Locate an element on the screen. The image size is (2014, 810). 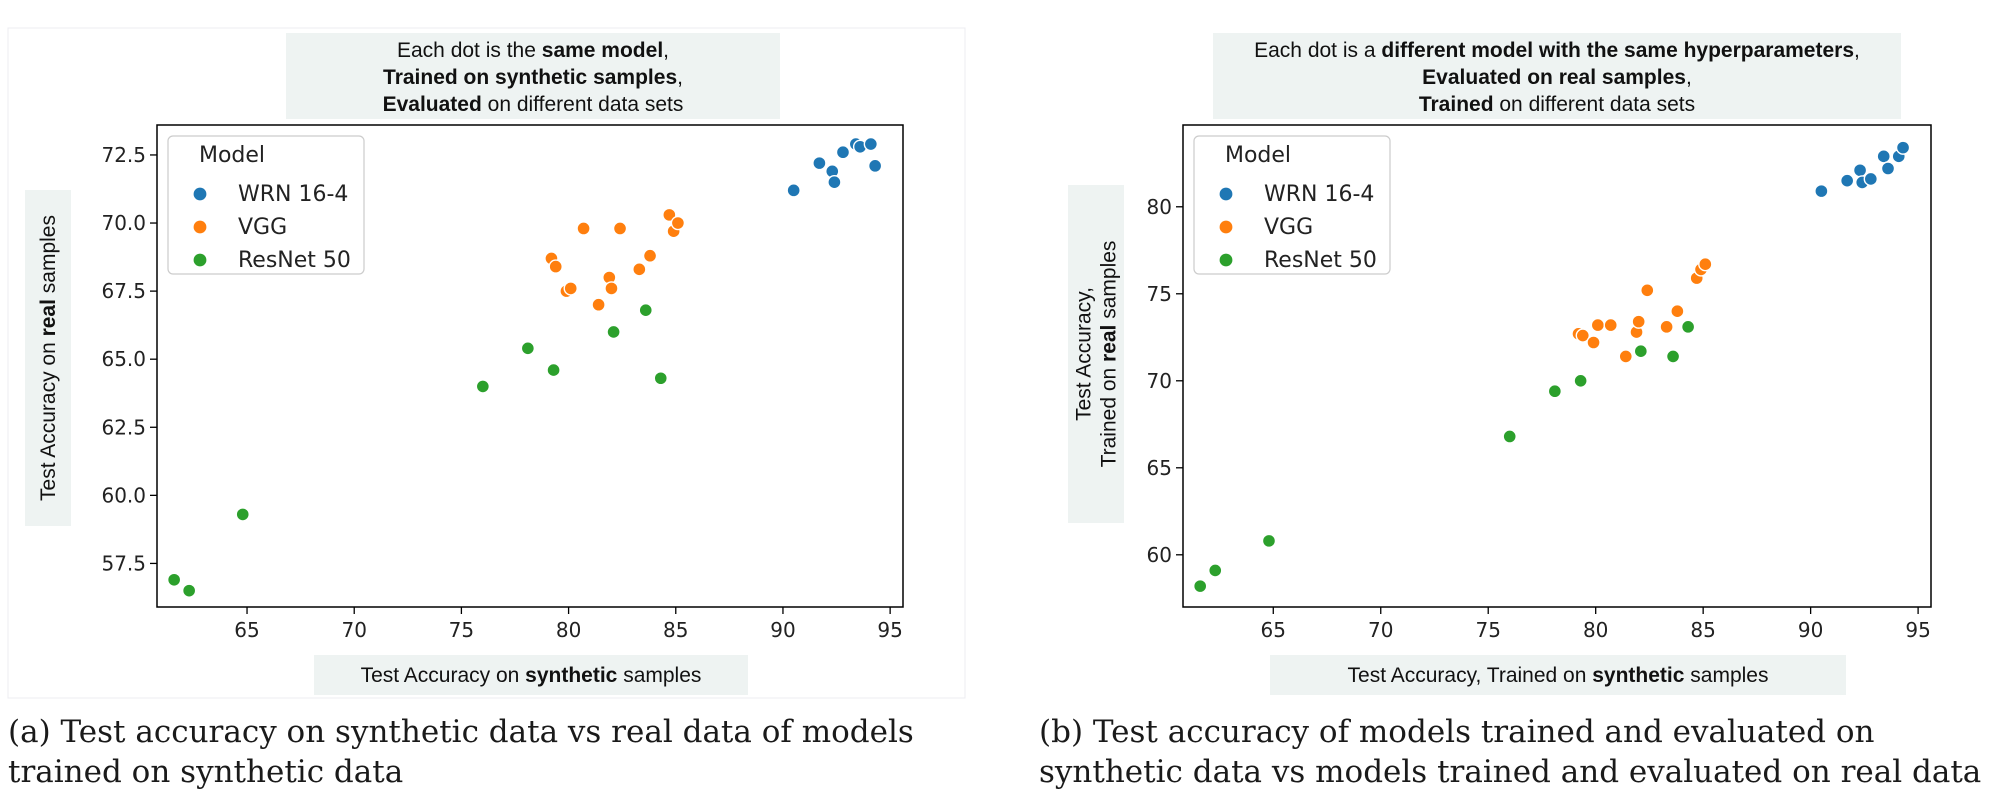
x-axis-label: Test Accuracy on synthetic samples is located at coordinates (531, 675).